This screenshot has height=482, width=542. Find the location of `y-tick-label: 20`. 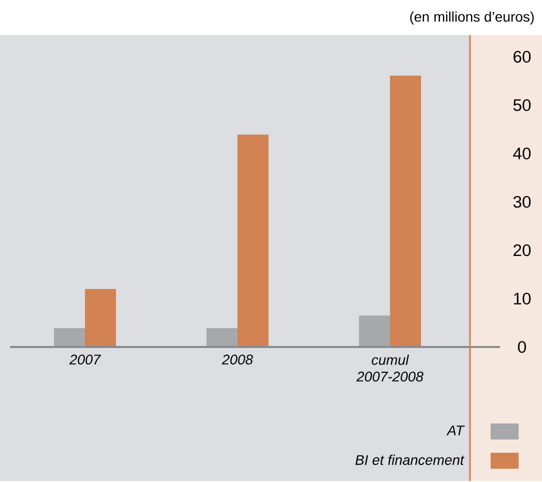

y-tick-label: 20 is located at coordinates (522, 250).